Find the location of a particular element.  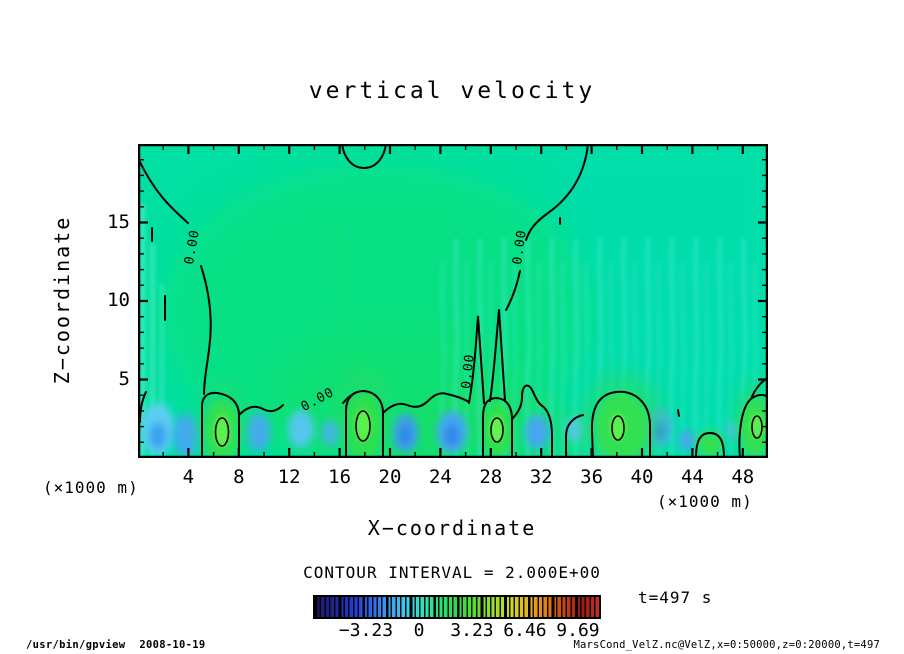

colorbar-stripes is located at coordinates (457, 607).